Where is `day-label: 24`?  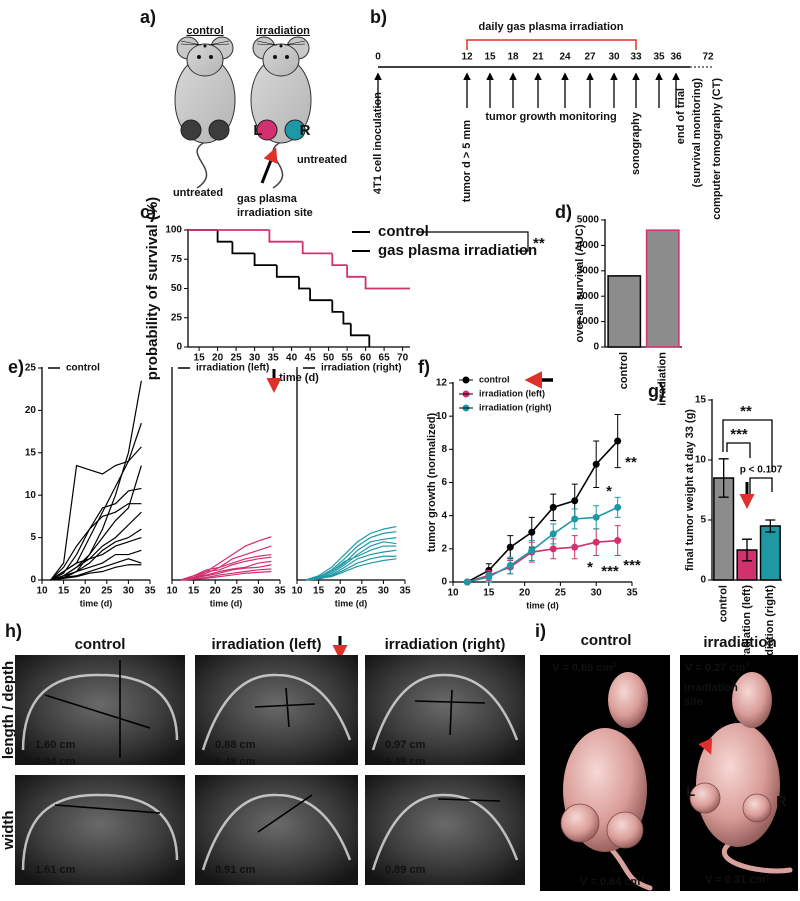 day-label: 24 is located at coordinates (565, 57).